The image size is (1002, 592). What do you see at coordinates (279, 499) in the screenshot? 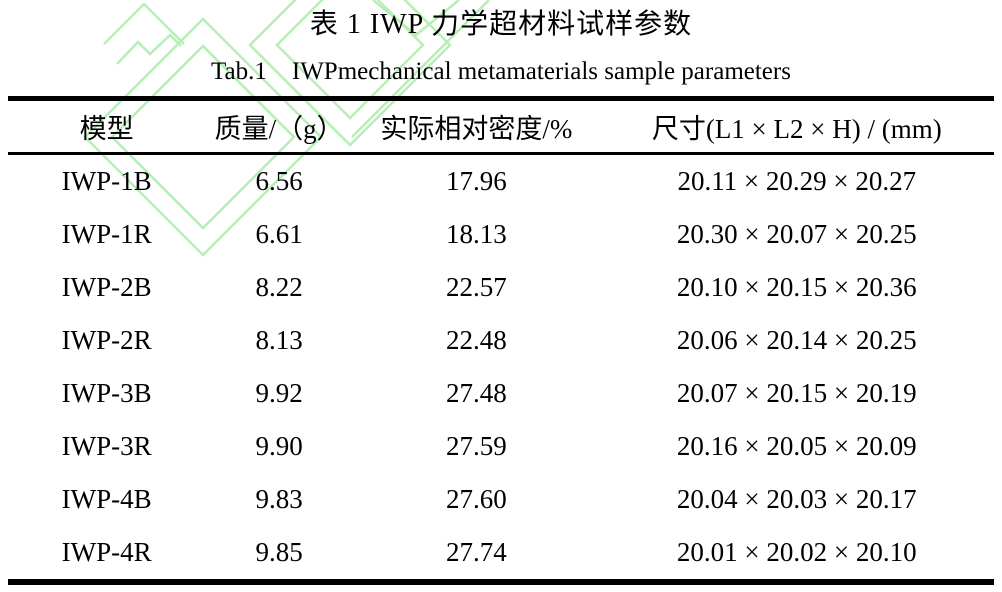
I see `mass-cell: 9.83` at bounding box center [279, 499].